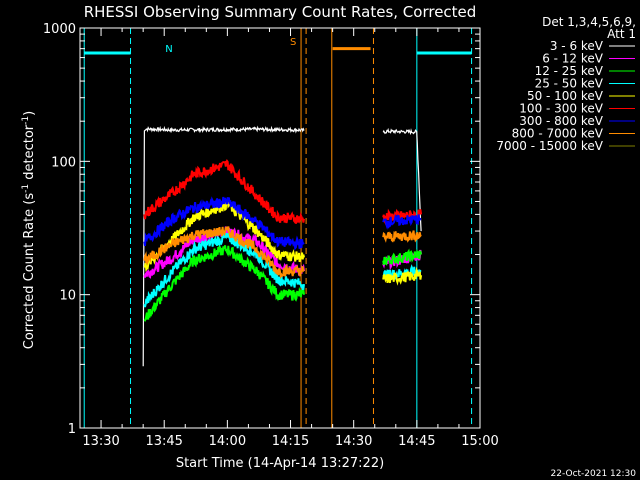 The height and width of the screenshot is (480, 640). Describe the element at coordinates (227, 441) in the screenshot. I see `x-tick-label: 14:00` at that location.